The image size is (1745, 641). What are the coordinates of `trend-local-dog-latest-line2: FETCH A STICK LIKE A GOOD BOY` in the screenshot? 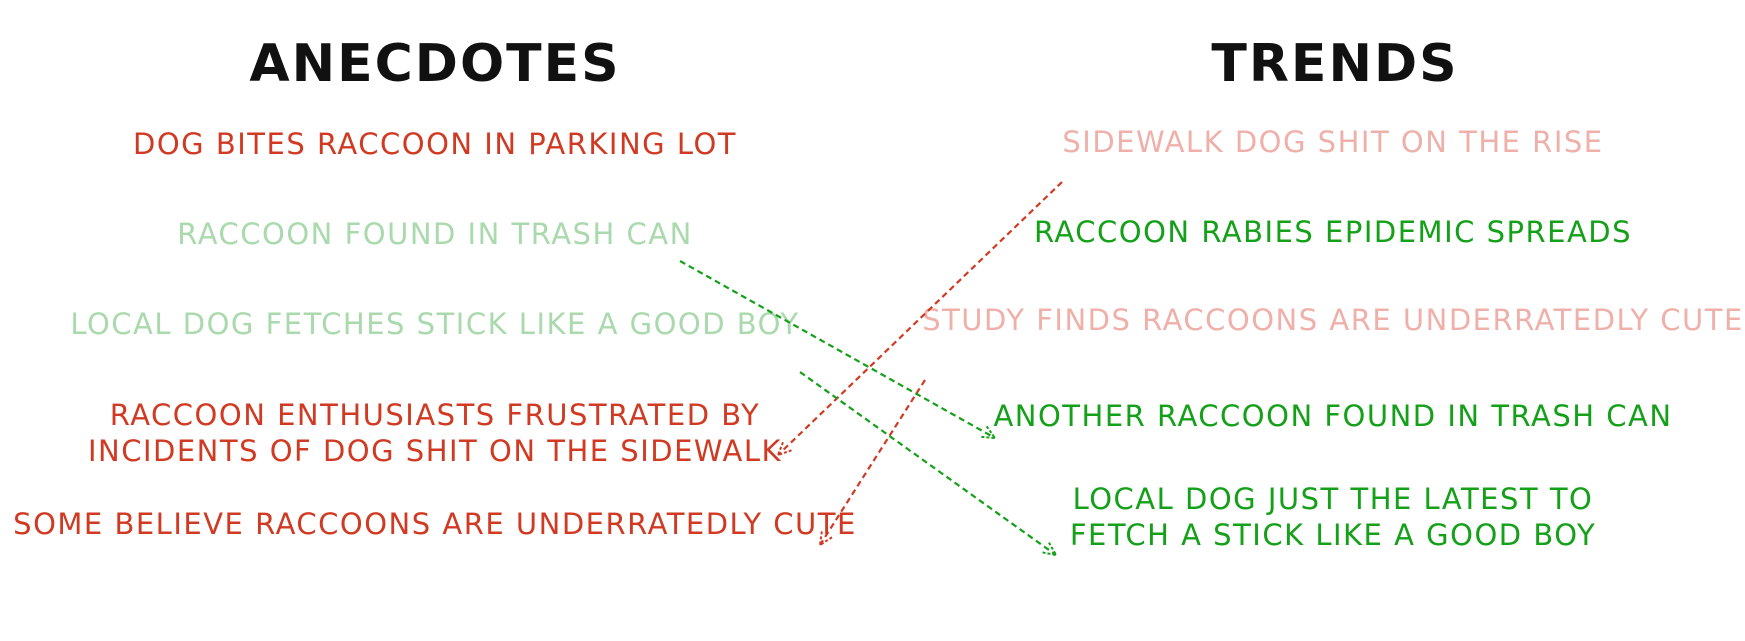 It's located at (1333, 535).